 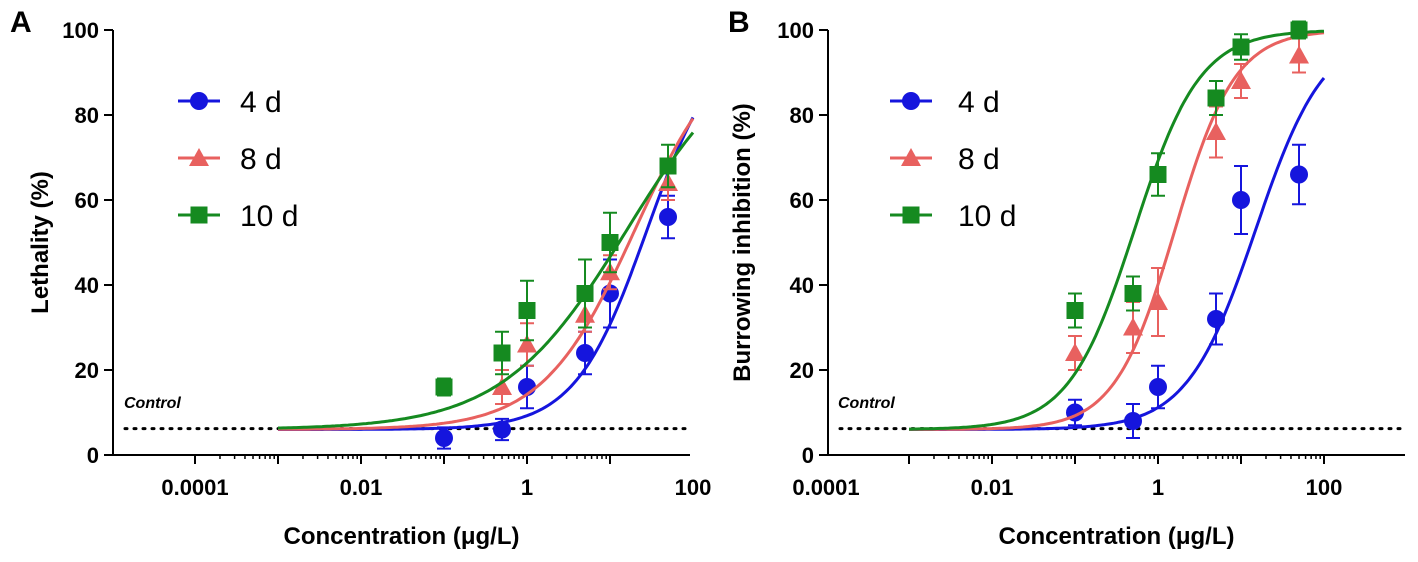 I want to click on panel-letter: A, so click(x=21, y=22).